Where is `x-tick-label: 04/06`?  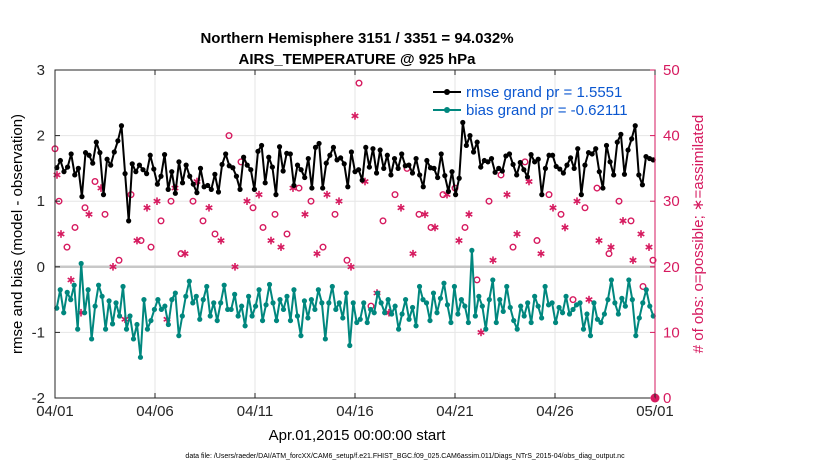 x-tick-label: 04/06 is located at coordinates (155, 411).